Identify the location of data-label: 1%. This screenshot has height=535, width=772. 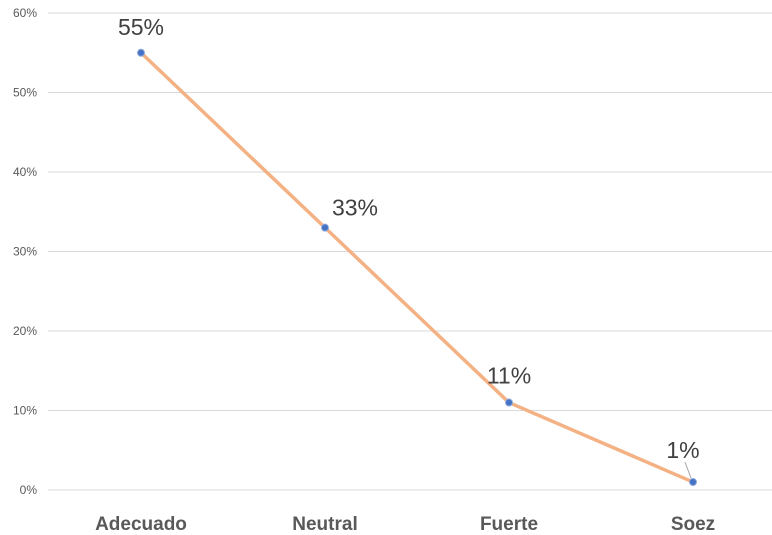
(682, 450).